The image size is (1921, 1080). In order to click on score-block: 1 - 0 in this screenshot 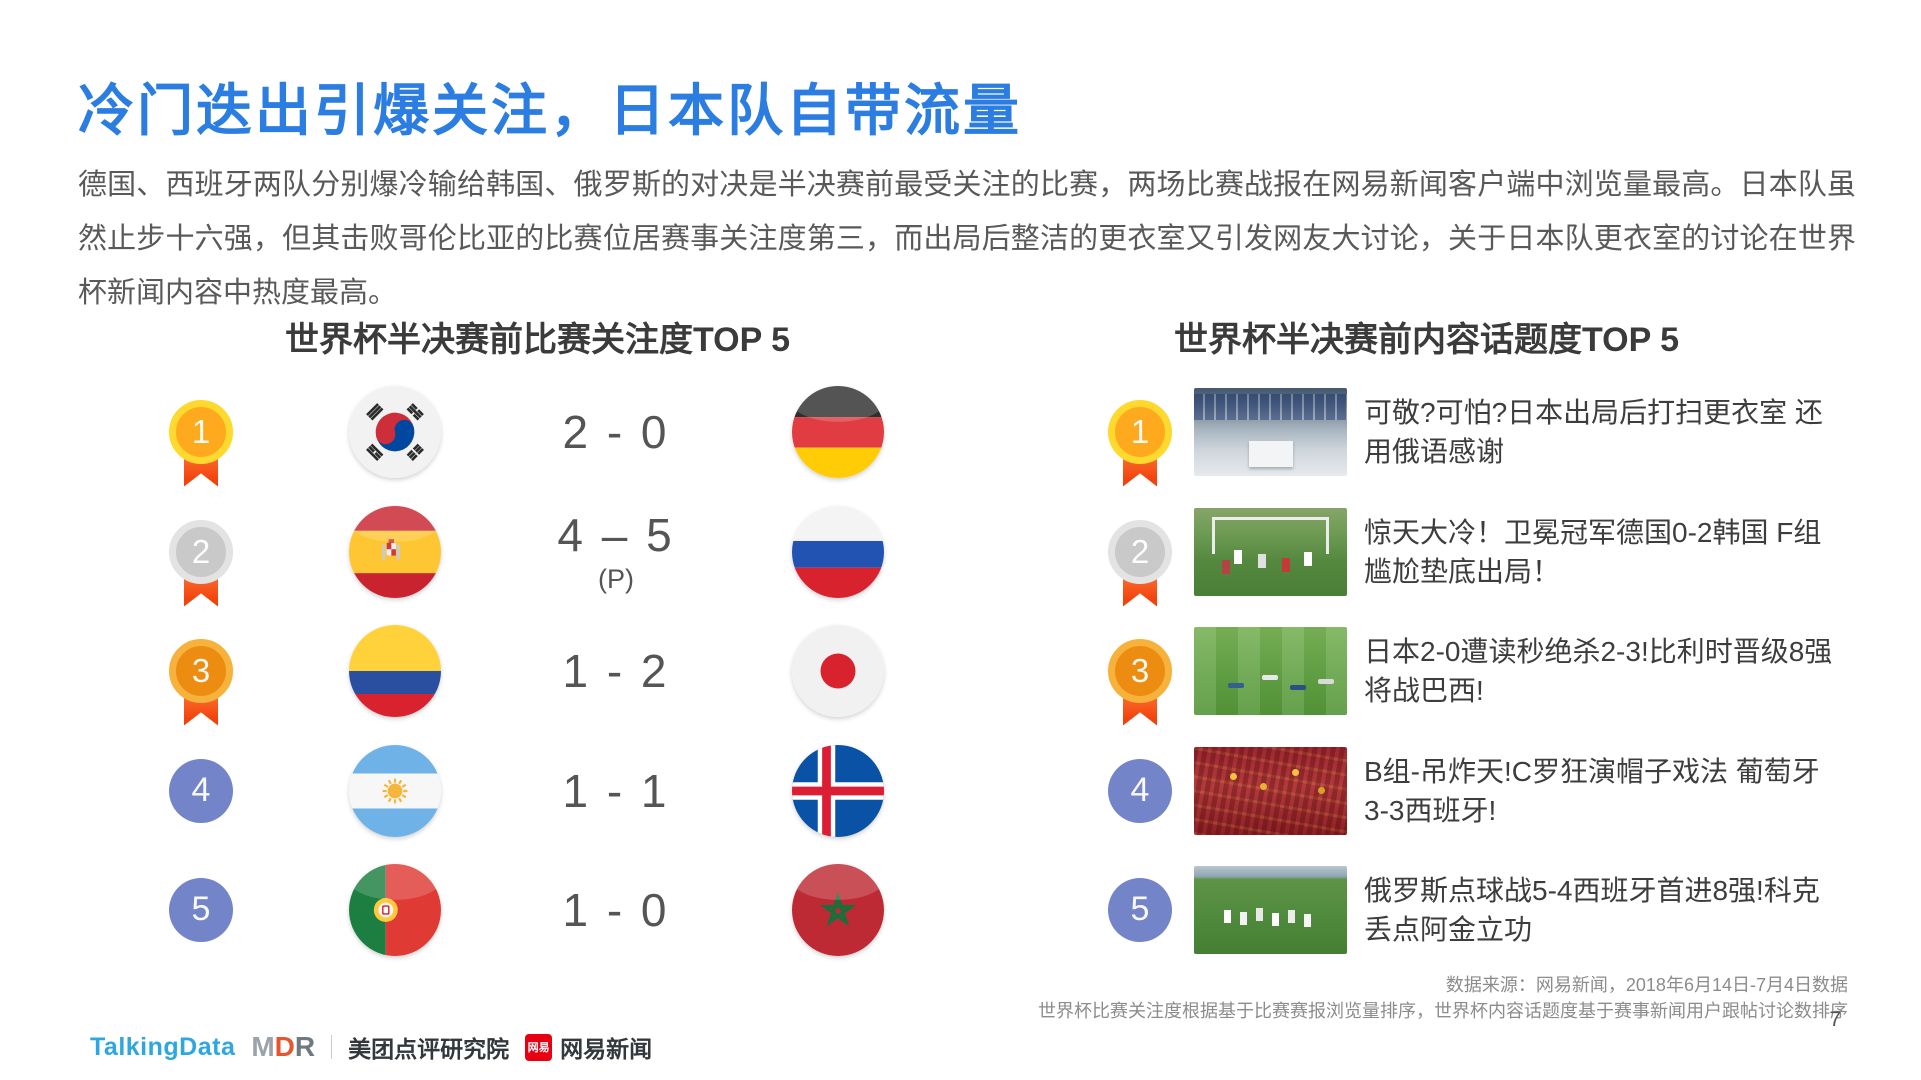, I will do `click(616, 909)`.